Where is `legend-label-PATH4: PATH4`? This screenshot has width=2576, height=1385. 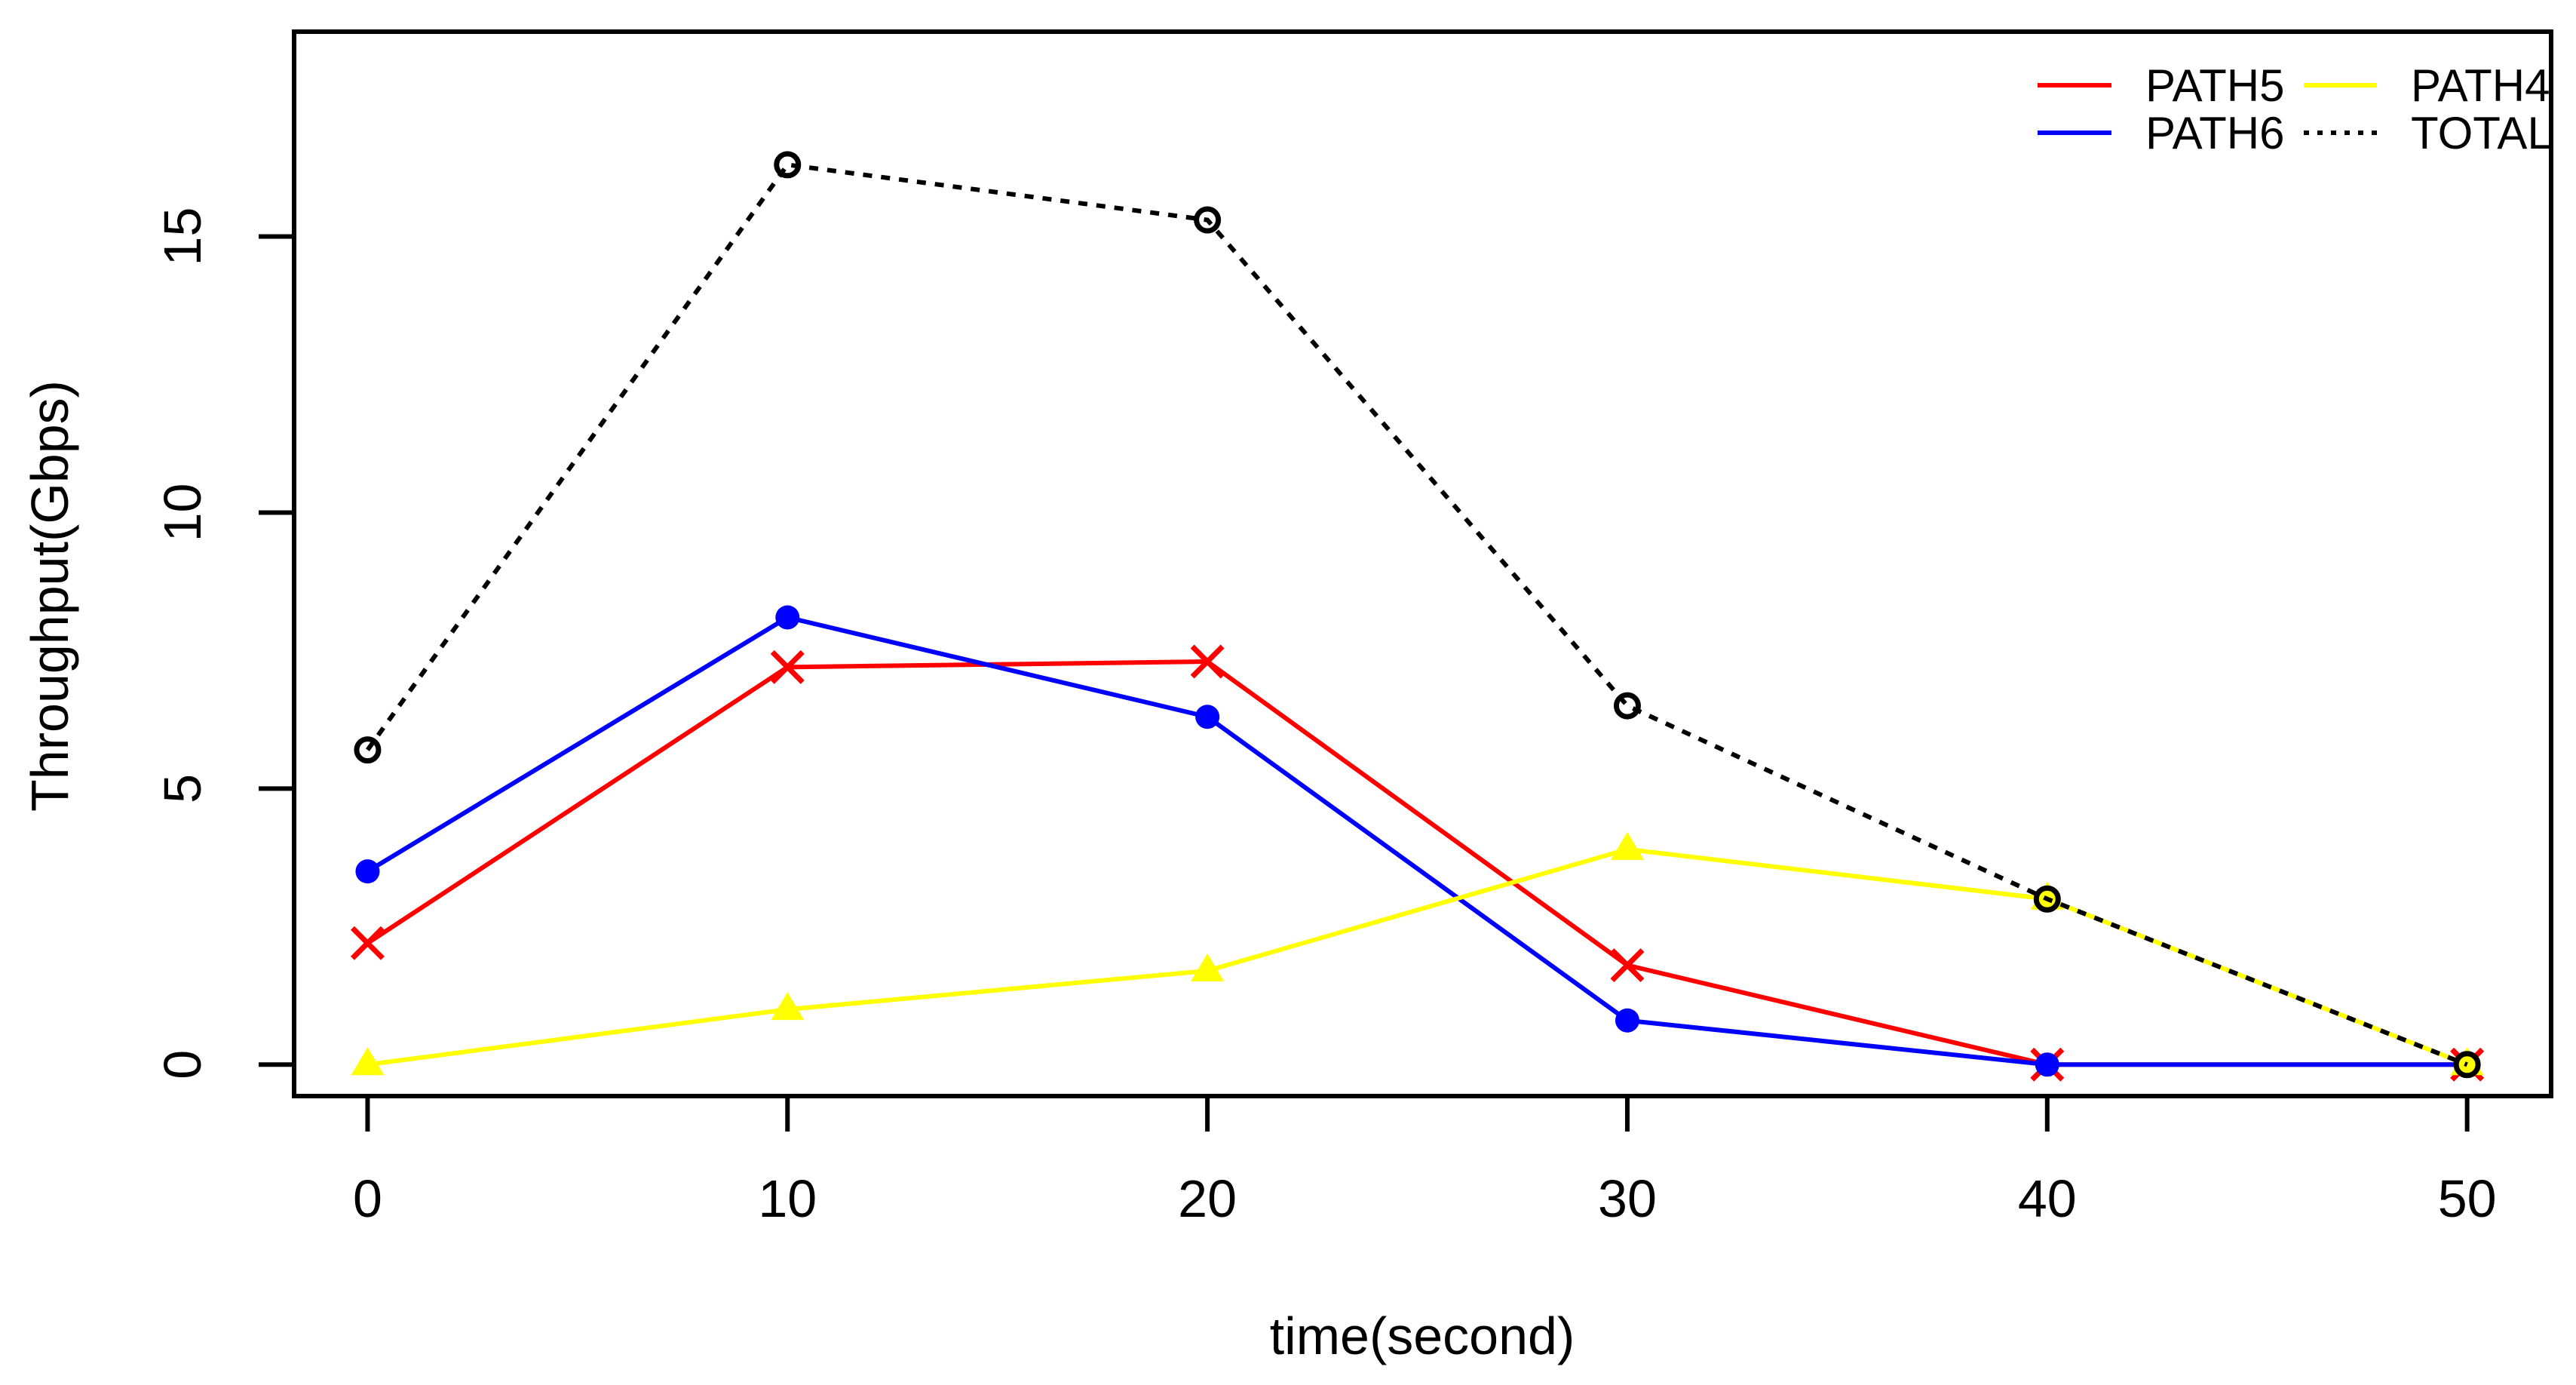 legend-label-PATH4: PATH4 is located at coordinates (2480, 85).